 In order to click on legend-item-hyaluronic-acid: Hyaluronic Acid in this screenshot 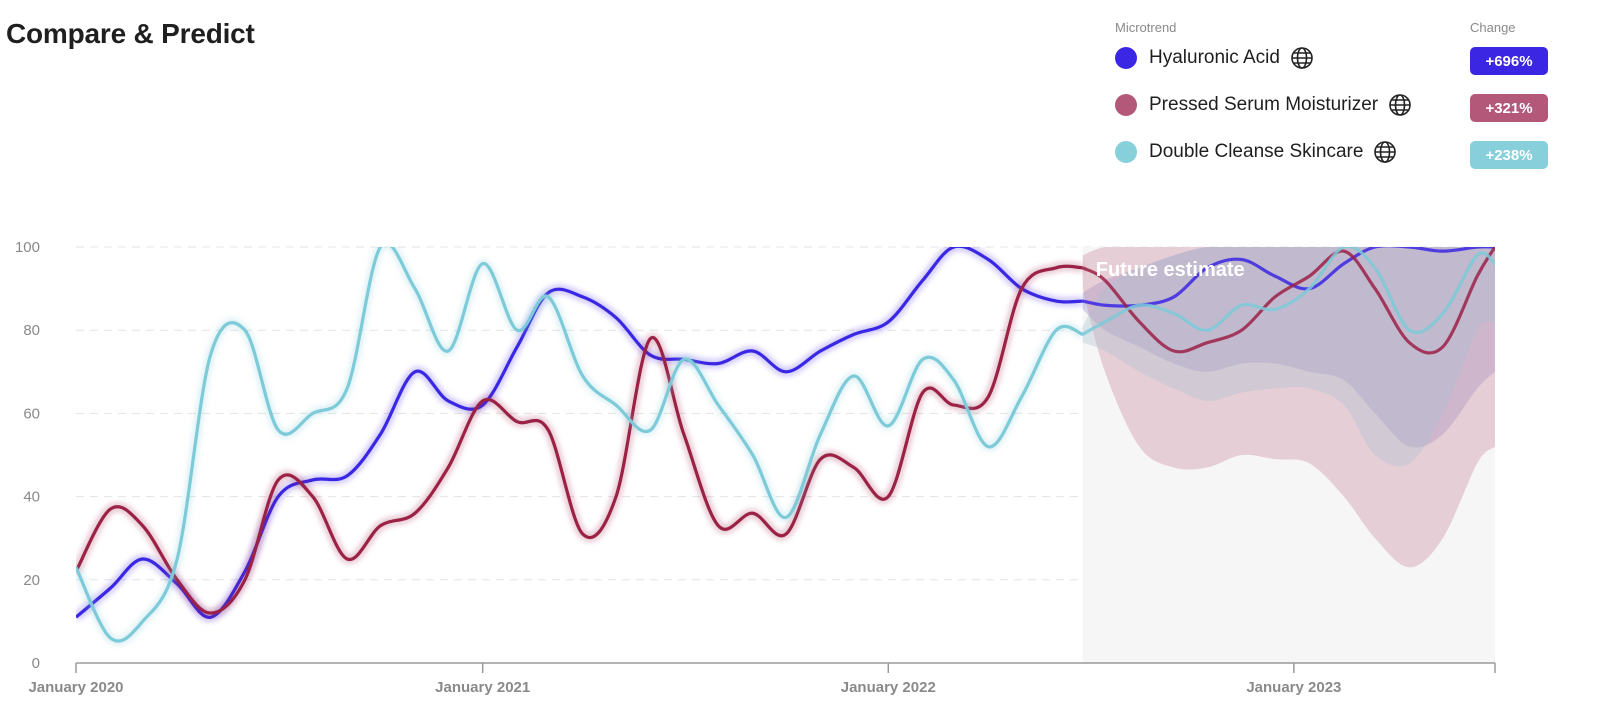, I will do `click(1214, 58)`.